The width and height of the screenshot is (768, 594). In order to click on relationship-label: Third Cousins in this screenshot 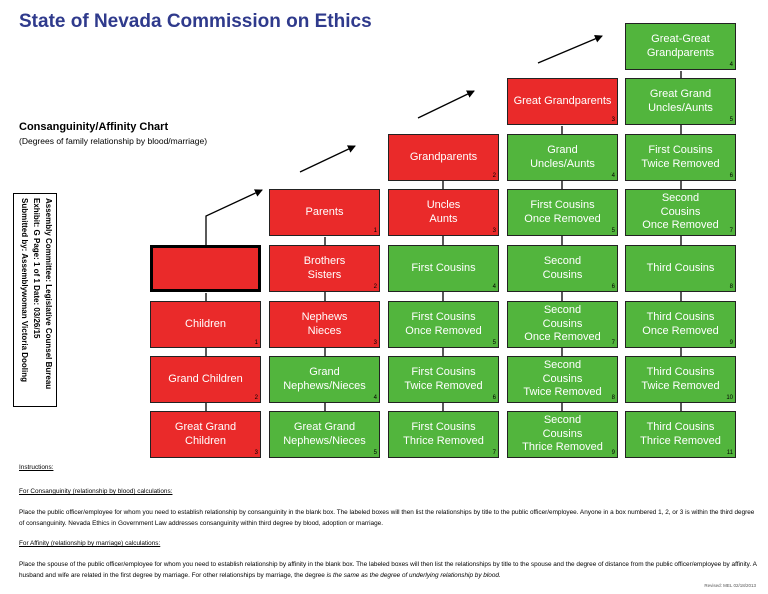, I will do `click(680, 267)`.